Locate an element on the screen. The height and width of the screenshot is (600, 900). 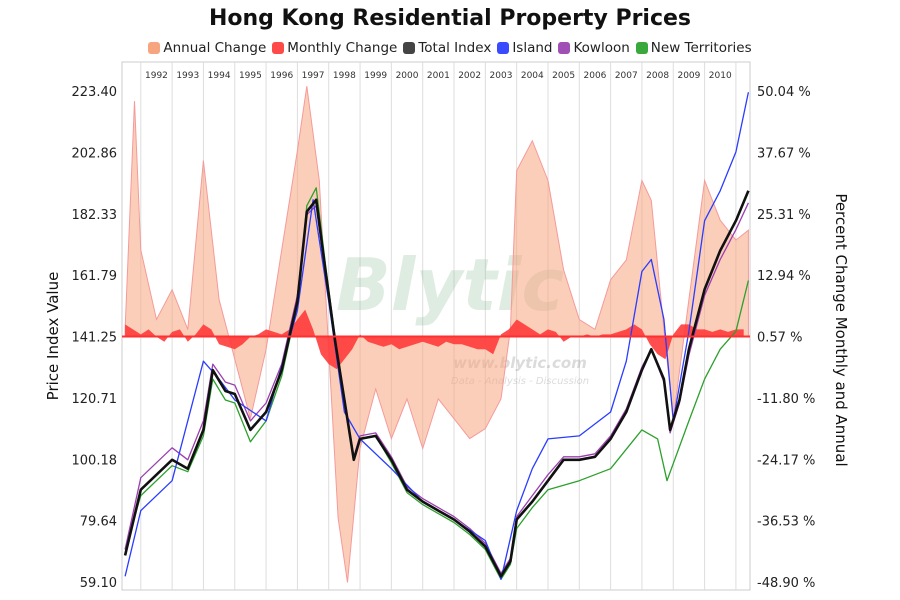
legend-label: Island is located at coordinates (532, 48).